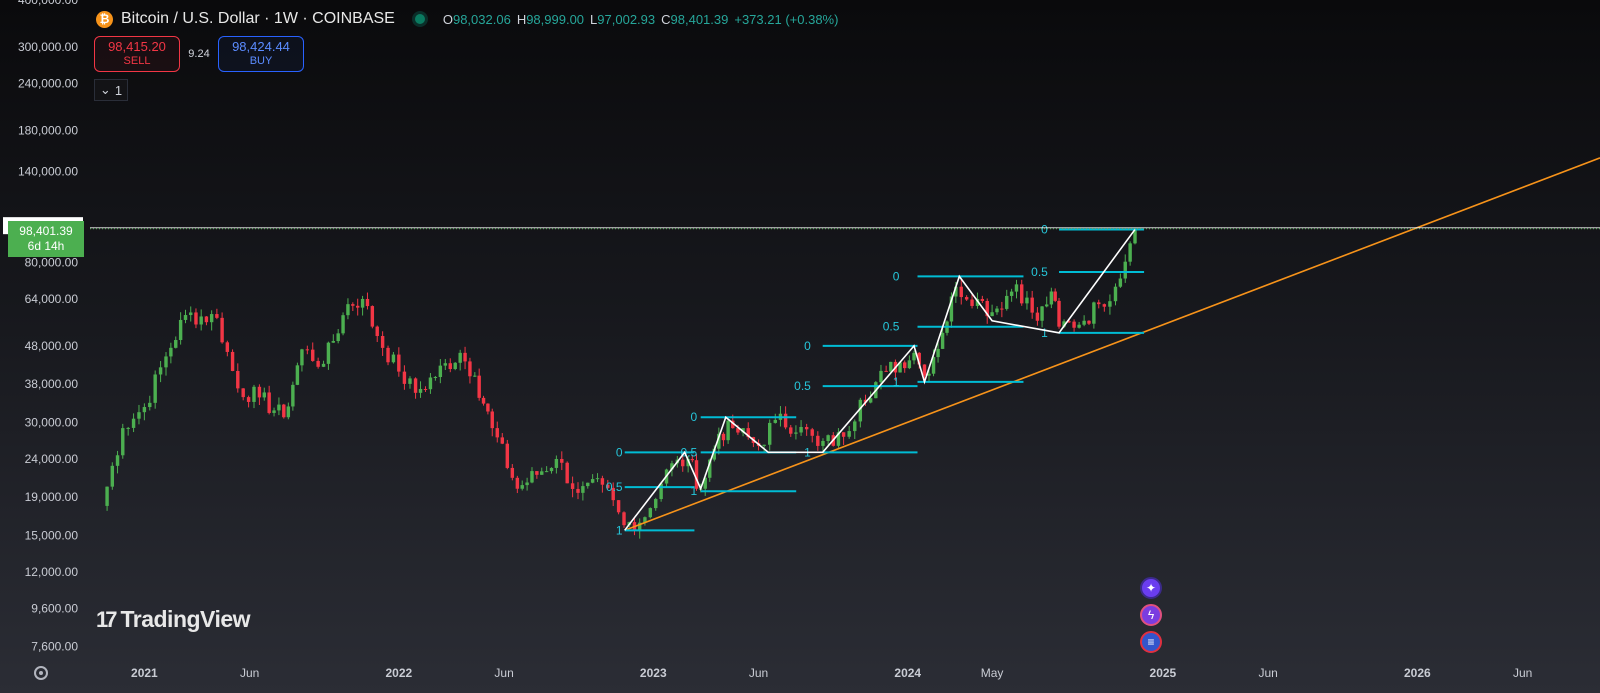 The image size is (1600, 693). What do you see at coordinates (258, 18) in the screenshot?
I see `symbol-title: Bitcoin / U.S. Dollar · 1W · COINBASE` at bounding box center [258, 18].